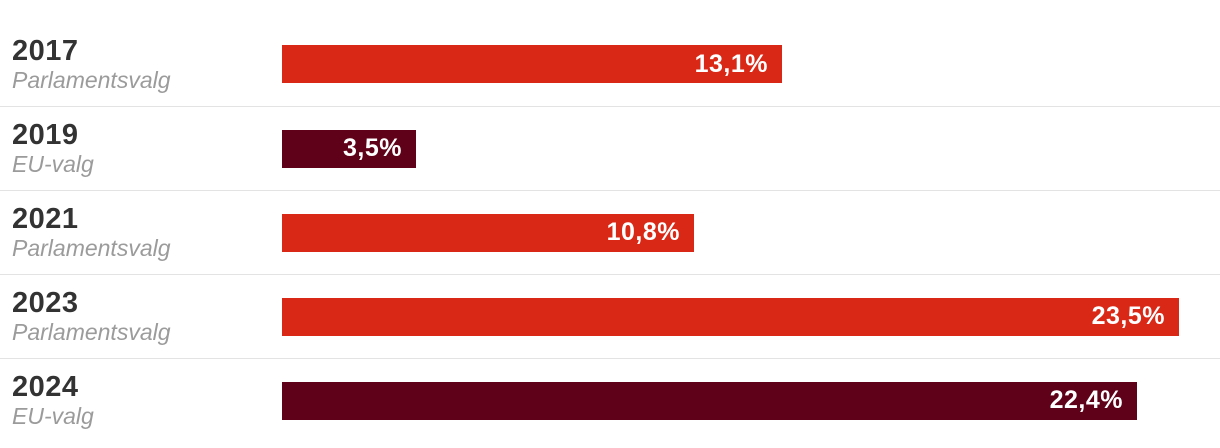 This screenshot has width=1220, height=448. Describe the element at coordinates (141, 316) in the screenshot. I see `row-label-group: 2023 Parlamentsvalg` at that location.